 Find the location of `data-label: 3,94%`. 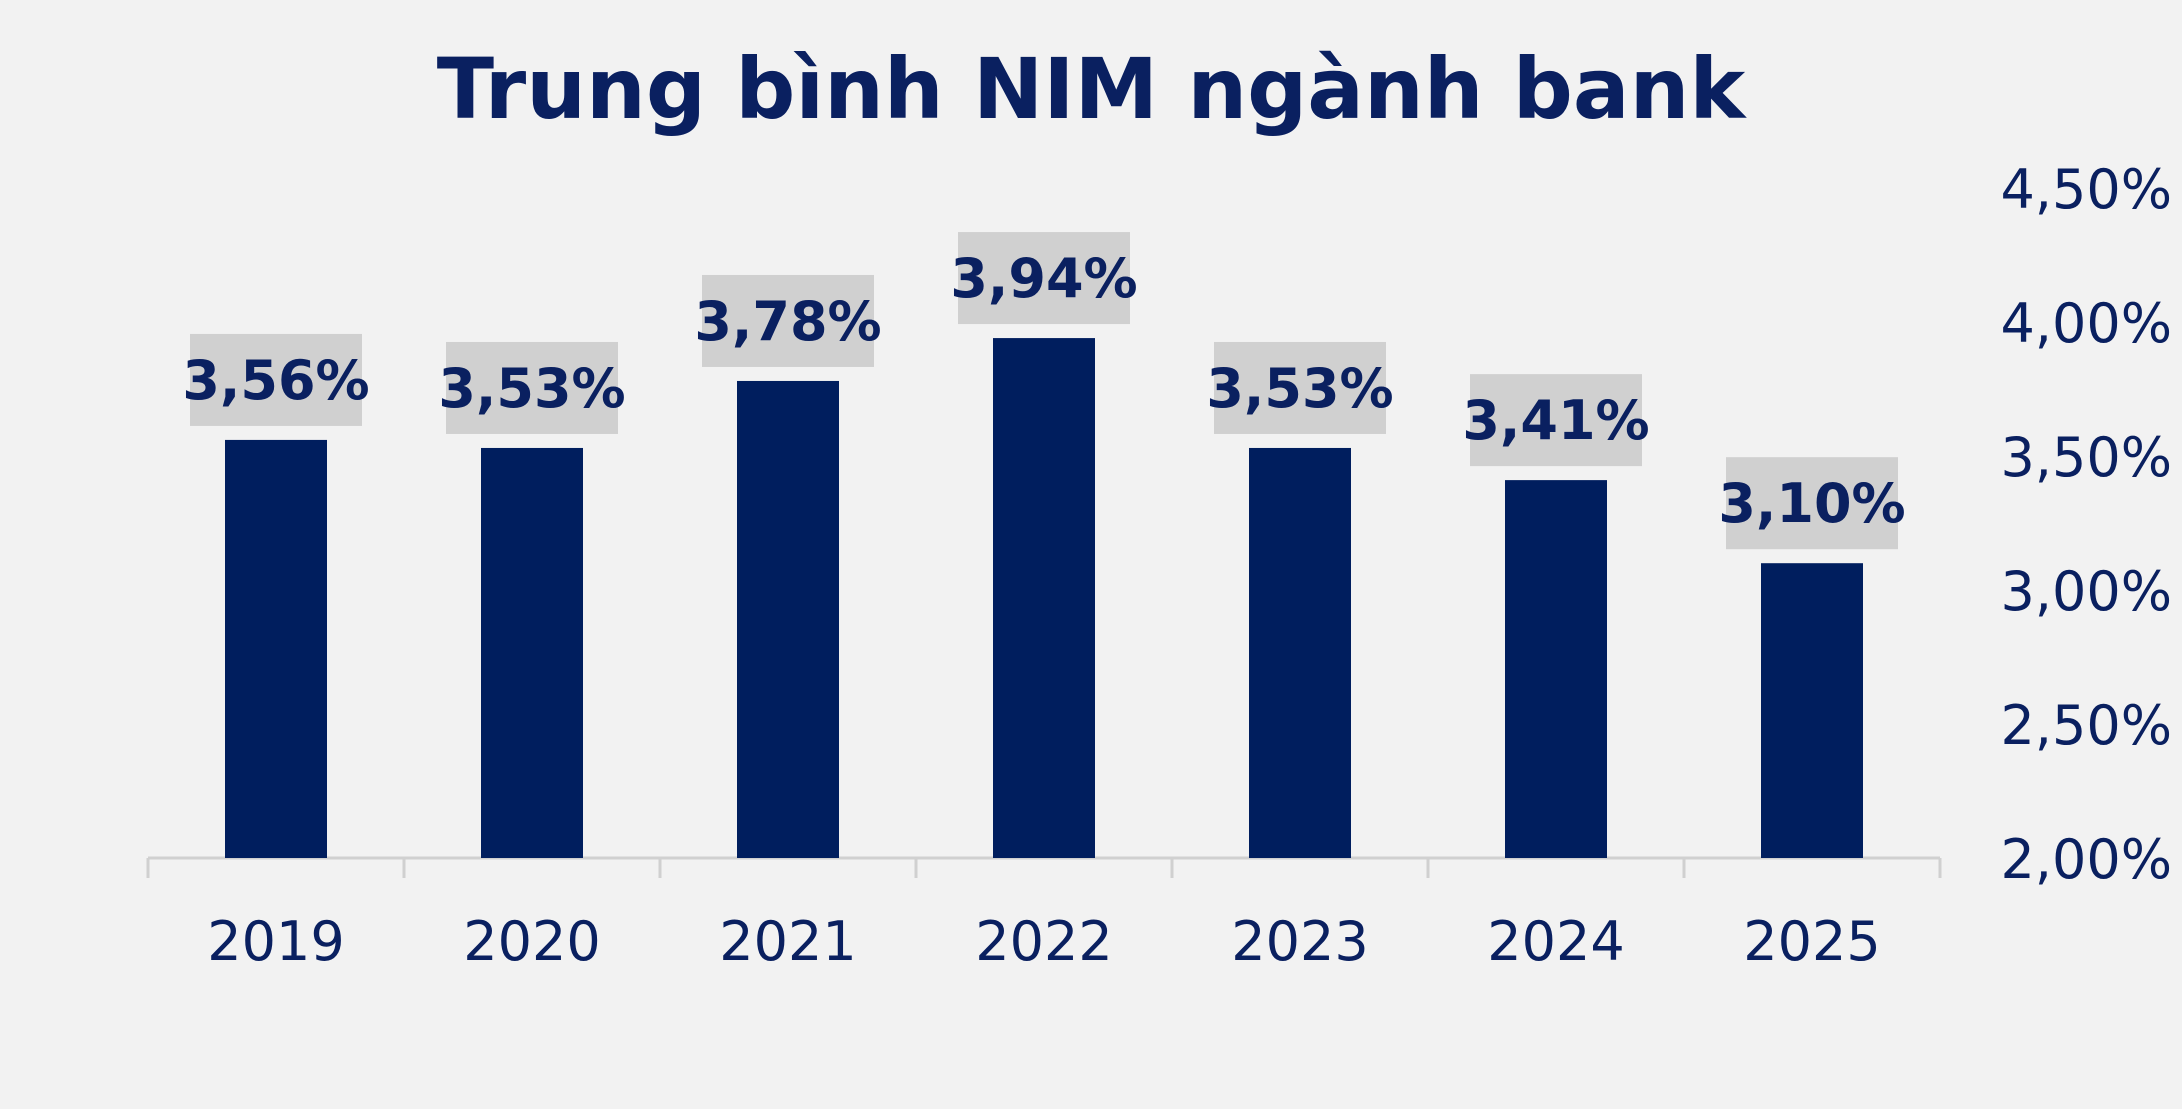

data-label: 3,94% is located at coordinates (1043, 278).